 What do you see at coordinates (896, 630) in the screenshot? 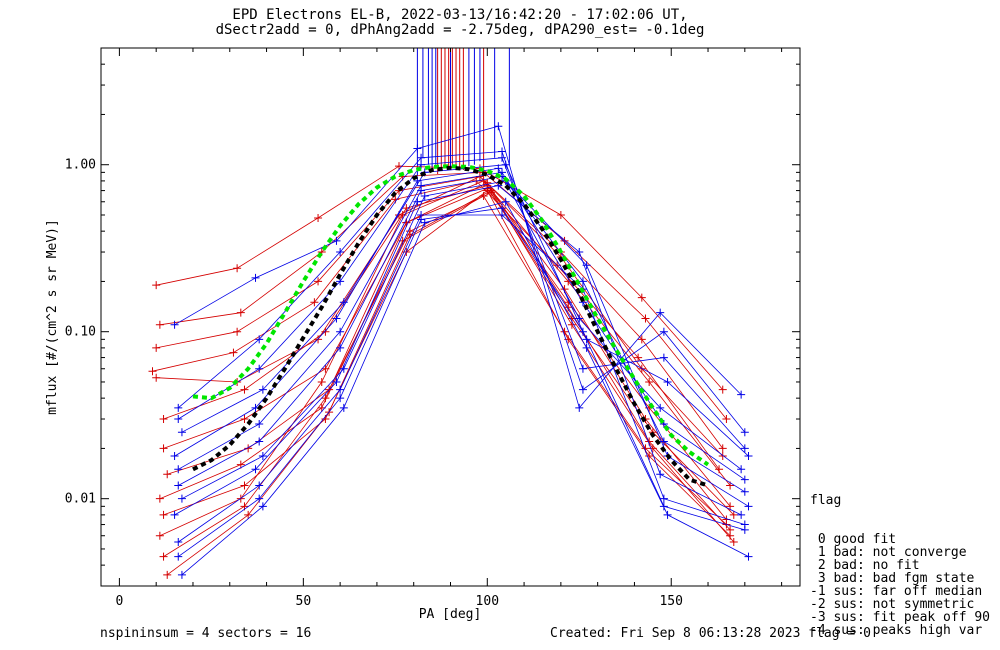
I see `legend-item: -4 sus: peaks high var` at bounding box center [896, 630].